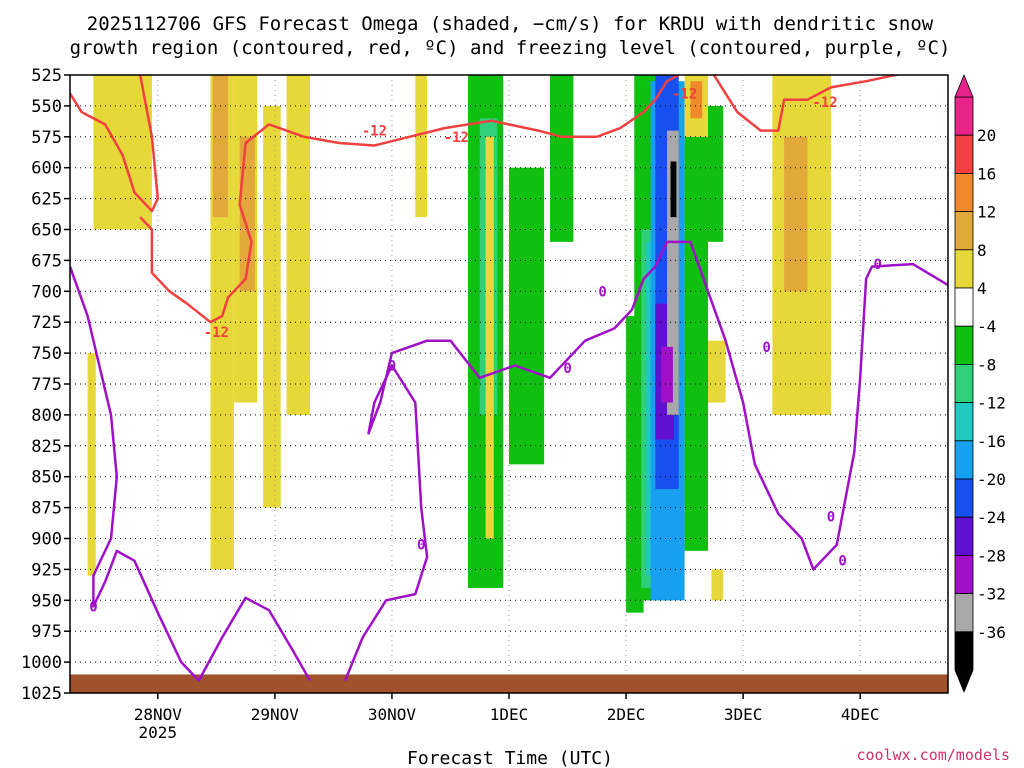  Describe the element at coordinates (860, 714) in the screenshot. I see `x-tick-label: 4DEC` at that location.